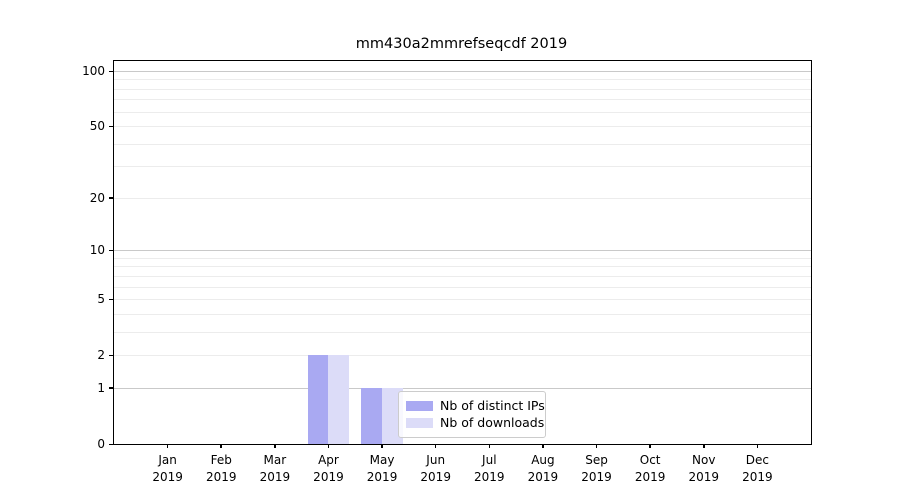 The image size is (900, 500). What do you see at coordinates (704, 468) in the screenshot?
I see `x-tick-label: Nov 2019` at bounding box center [704, 468].